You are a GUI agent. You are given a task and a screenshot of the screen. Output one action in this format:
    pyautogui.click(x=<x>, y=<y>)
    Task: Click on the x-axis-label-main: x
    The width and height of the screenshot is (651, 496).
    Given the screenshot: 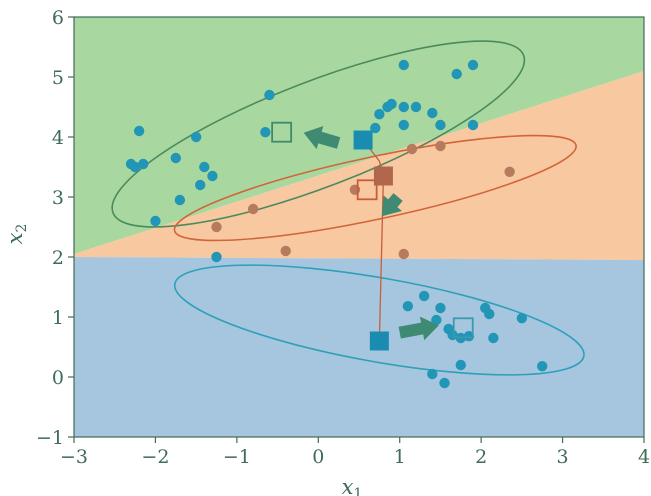 What is the action you would take?
    pyautogui.click(x=348, y=485)
    